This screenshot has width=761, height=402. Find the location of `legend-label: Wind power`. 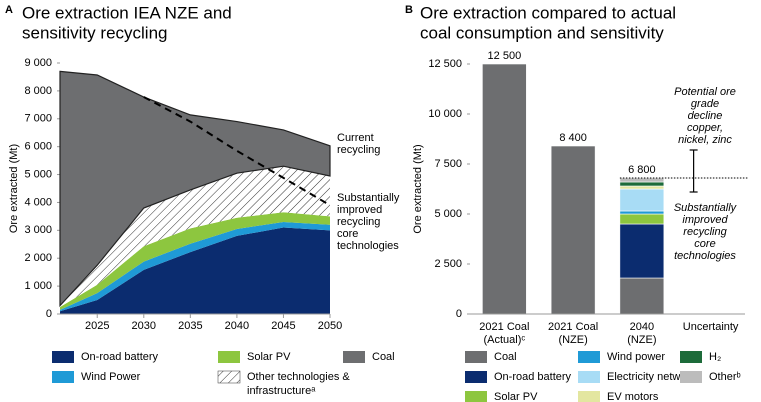

legend-label: Wind power is located at coordinates (636, 357).